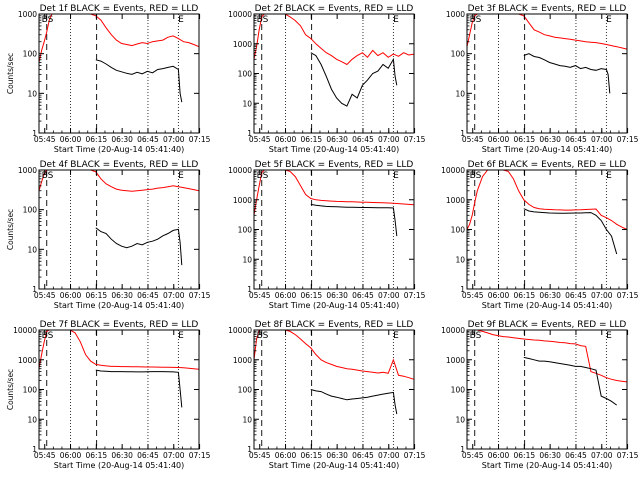  What do you see at coordinates (119, 165) in the screenshot?
I see `panel-title: Det 4f BLACK = Events, RED = LLD` at bounding box center [119, 165].